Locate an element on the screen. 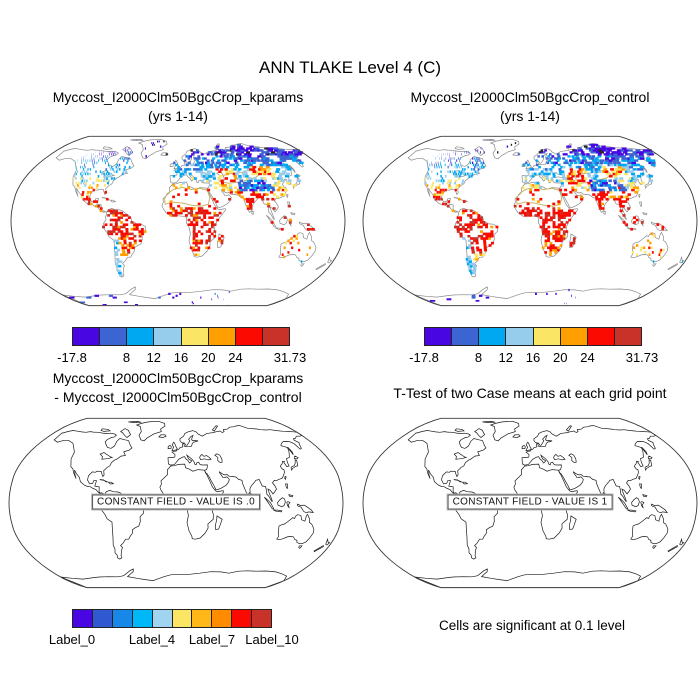  colorbar-tick-label: 24 is located at coordinates (235, 357).